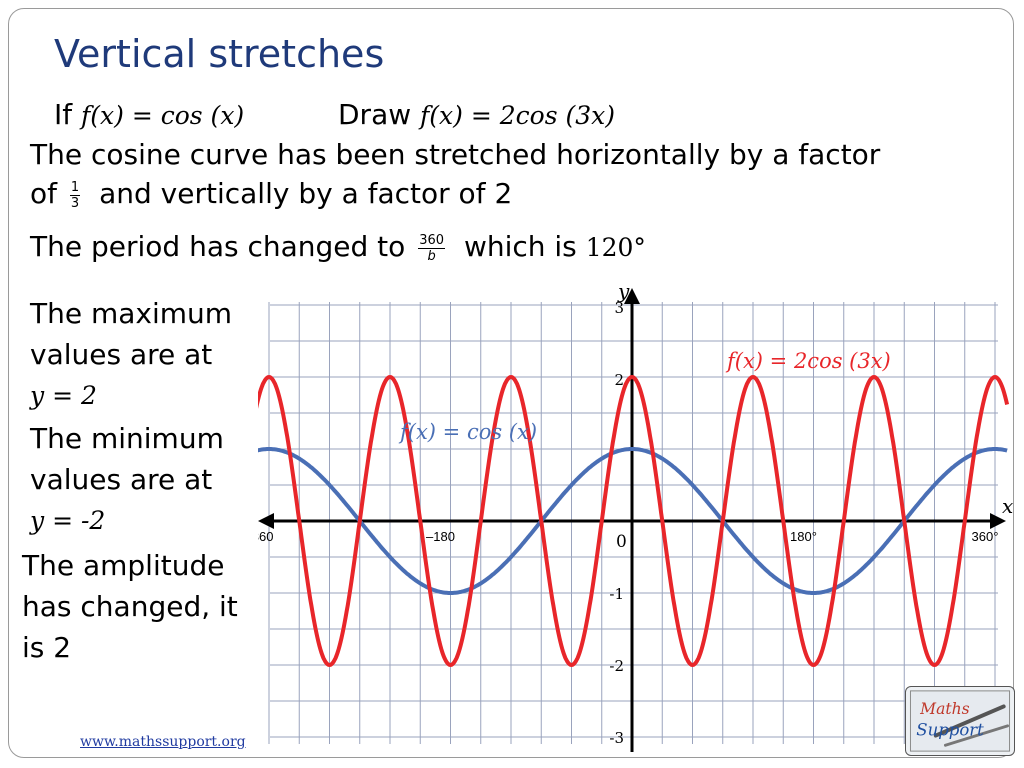 The height and width of the screenshot is (768, 1024). What do you see at coordinates (632, 296) in the screenshot?
I see `y-axis-arrow-up` at bounding box center [632, 296].